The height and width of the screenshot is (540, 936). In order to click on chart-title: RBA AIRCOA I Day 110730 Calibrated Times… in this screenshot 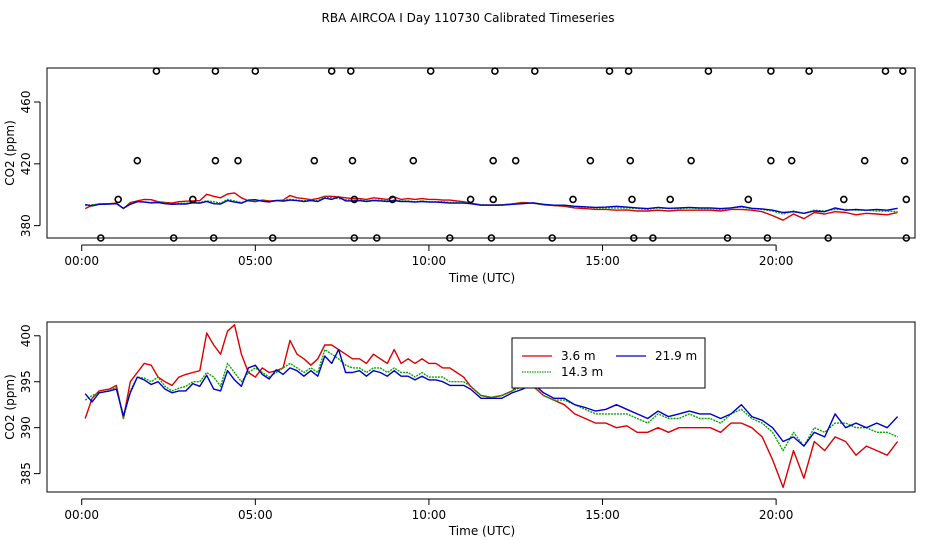, I will do `click(468, 18)`.